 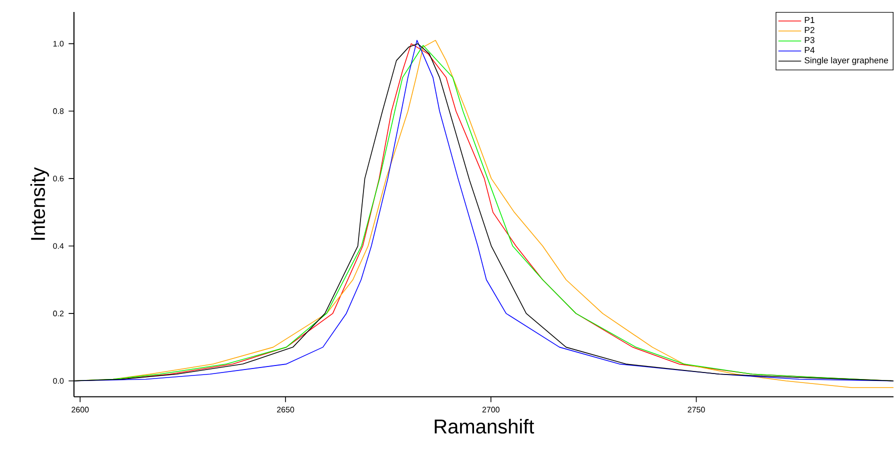 What do you see at coordinates (39, 203) in the screenshot?
I see `y-axis-title: Intensity` at bounding box center [39, 203].